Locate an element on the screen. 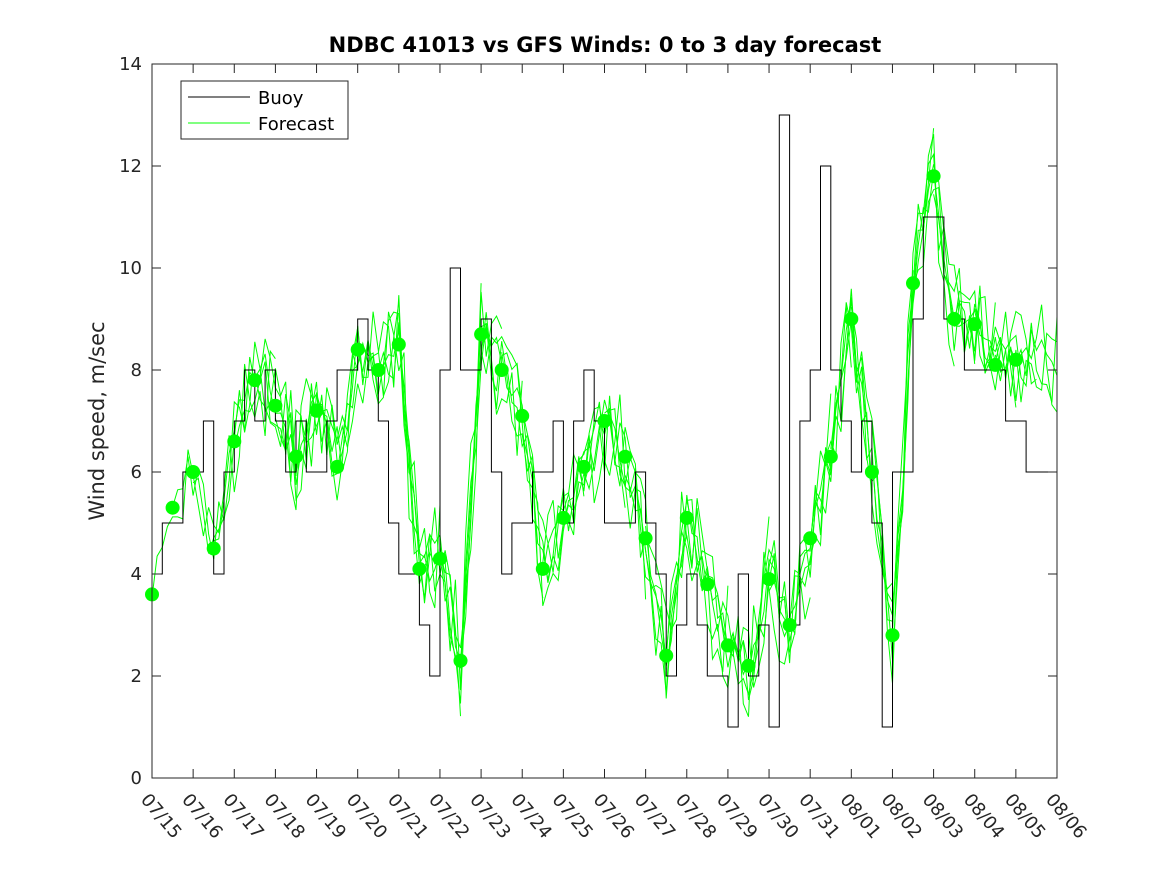  x-tick-label: 07/30 is located at coordinates (777, 816).